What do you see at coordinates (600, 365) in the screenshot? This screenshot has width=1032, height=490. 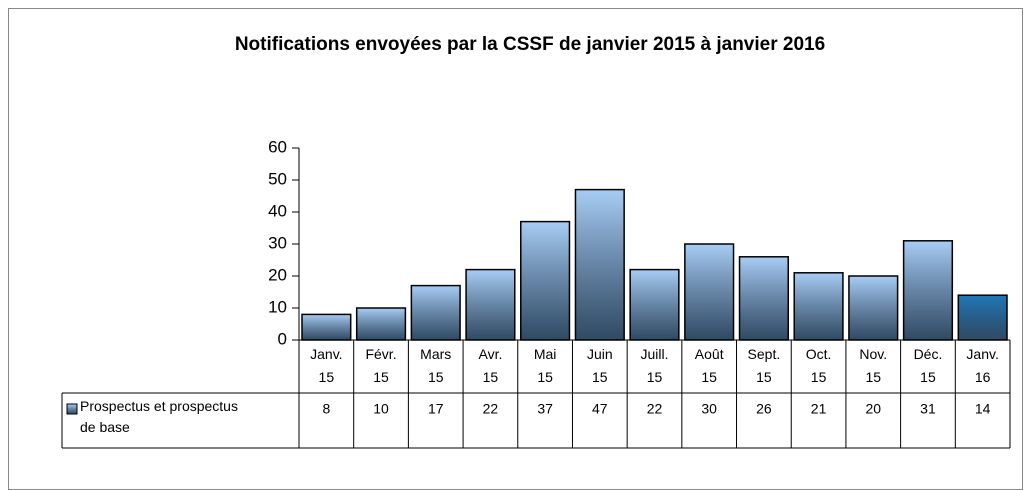 I see `x-tick-label: Juin 15` at bounding box center [600, 365].